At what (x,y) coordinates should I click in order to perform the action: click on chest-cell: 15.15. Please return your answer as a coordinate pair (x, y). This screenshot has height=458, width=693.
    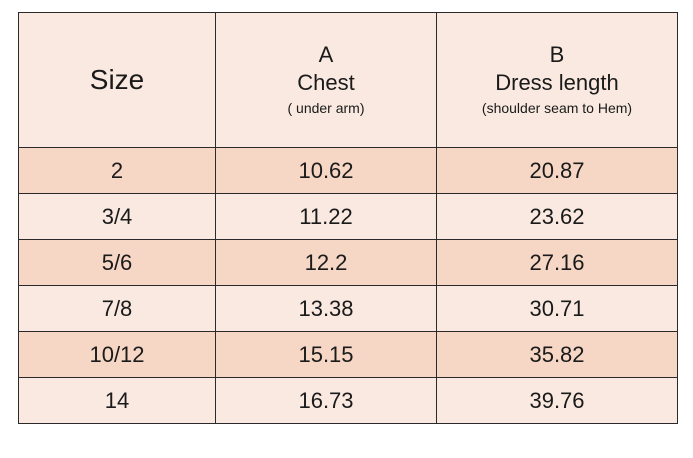
    Looking at the image, I should click on (326, 354).